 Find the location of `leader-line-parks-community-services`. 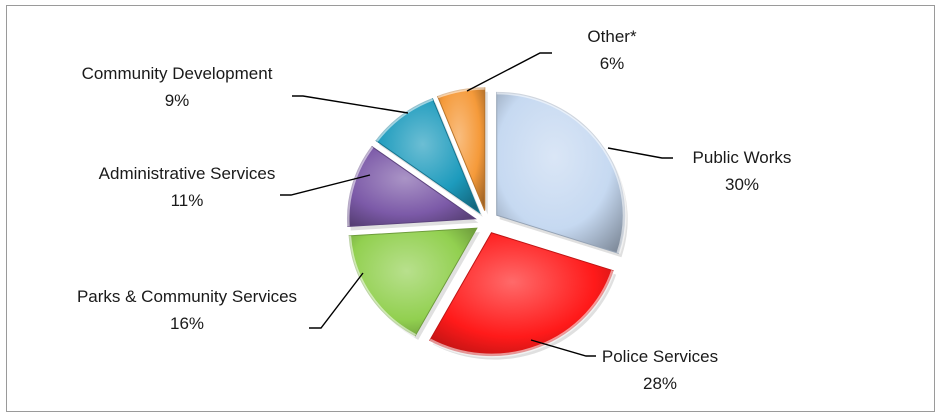

leader-line-parks-community-services is located at coordinates (336, 300).